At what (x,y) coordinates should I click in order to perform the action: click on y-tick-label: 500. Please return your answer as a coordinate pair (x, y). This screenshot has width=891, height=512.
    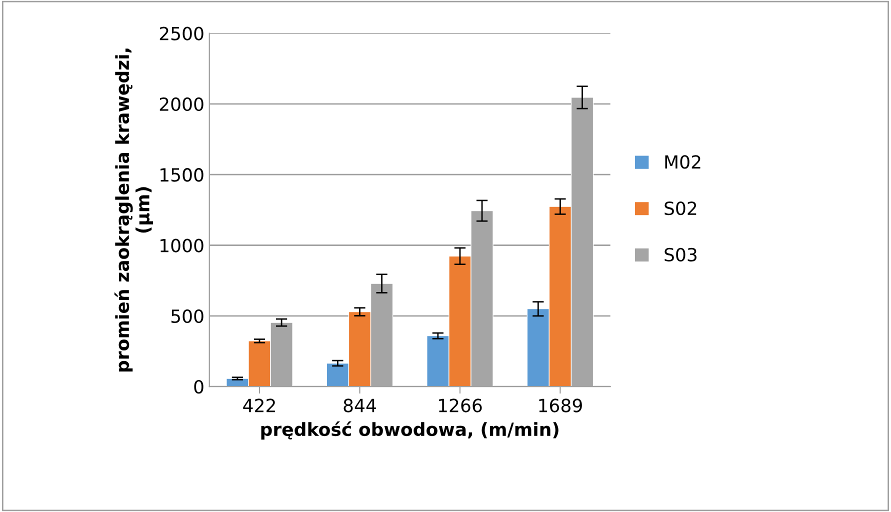
    Looking at the image, I should click on (187, 316).